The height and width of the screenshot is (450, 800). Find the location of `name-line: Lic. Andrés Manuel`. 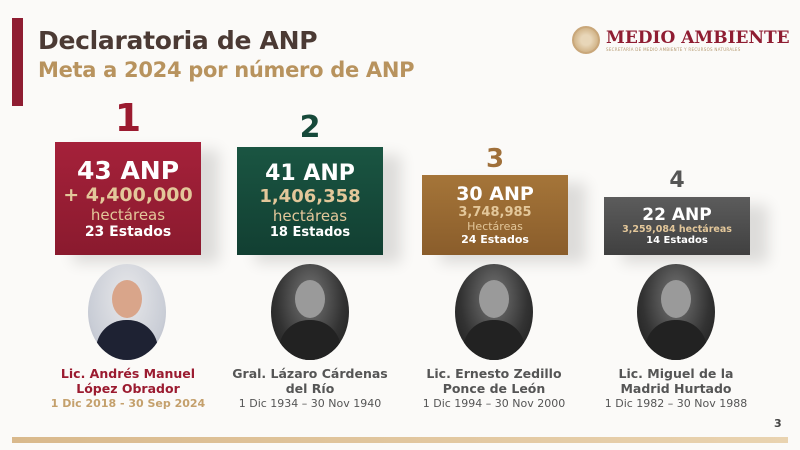

name-line: Lic. Andrés Manuel is located at coordinates (128, 373).